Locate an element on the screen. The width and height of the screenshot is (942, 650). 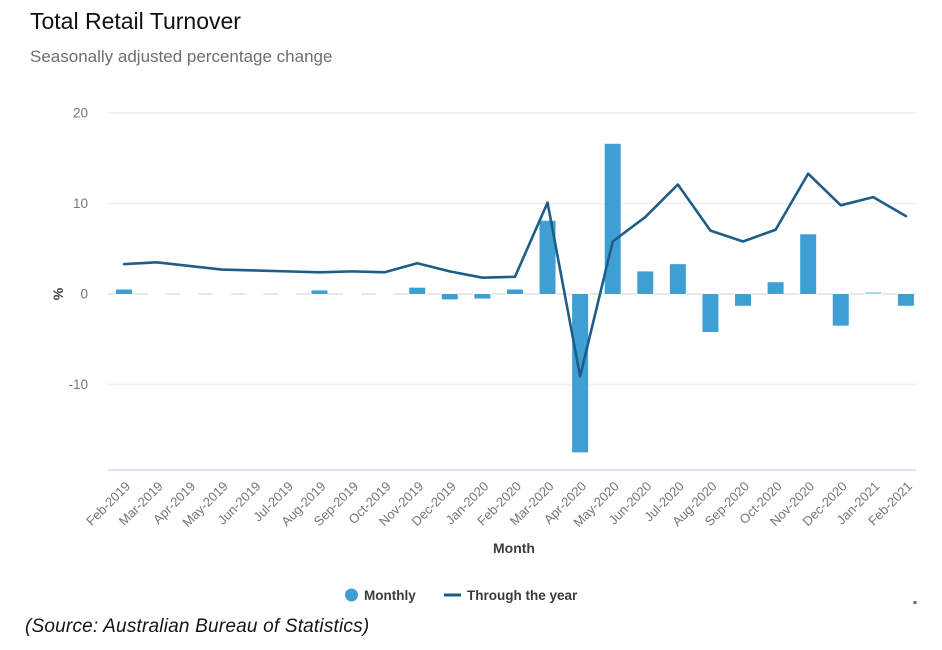
legend-item-monthly: Monthly is located at coordinates (380, 595).